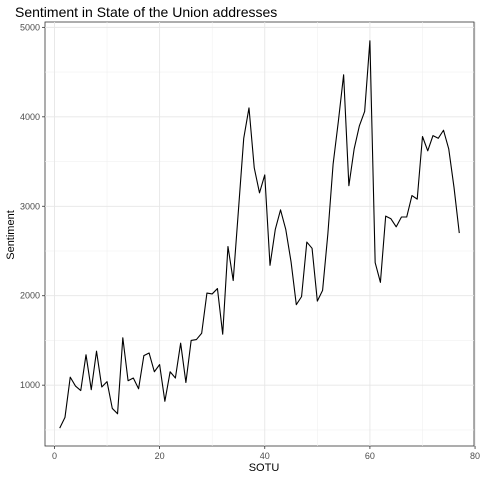 This screenshot has width=480, height=480. I want to click on y-axis-label: Sentiment, so click(11, 235).